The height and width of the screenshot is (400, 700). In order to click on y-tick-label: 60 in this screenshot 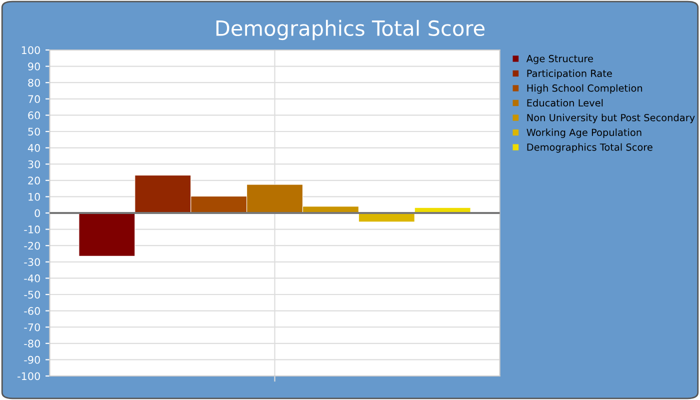, I will do `click(34, 115)`.